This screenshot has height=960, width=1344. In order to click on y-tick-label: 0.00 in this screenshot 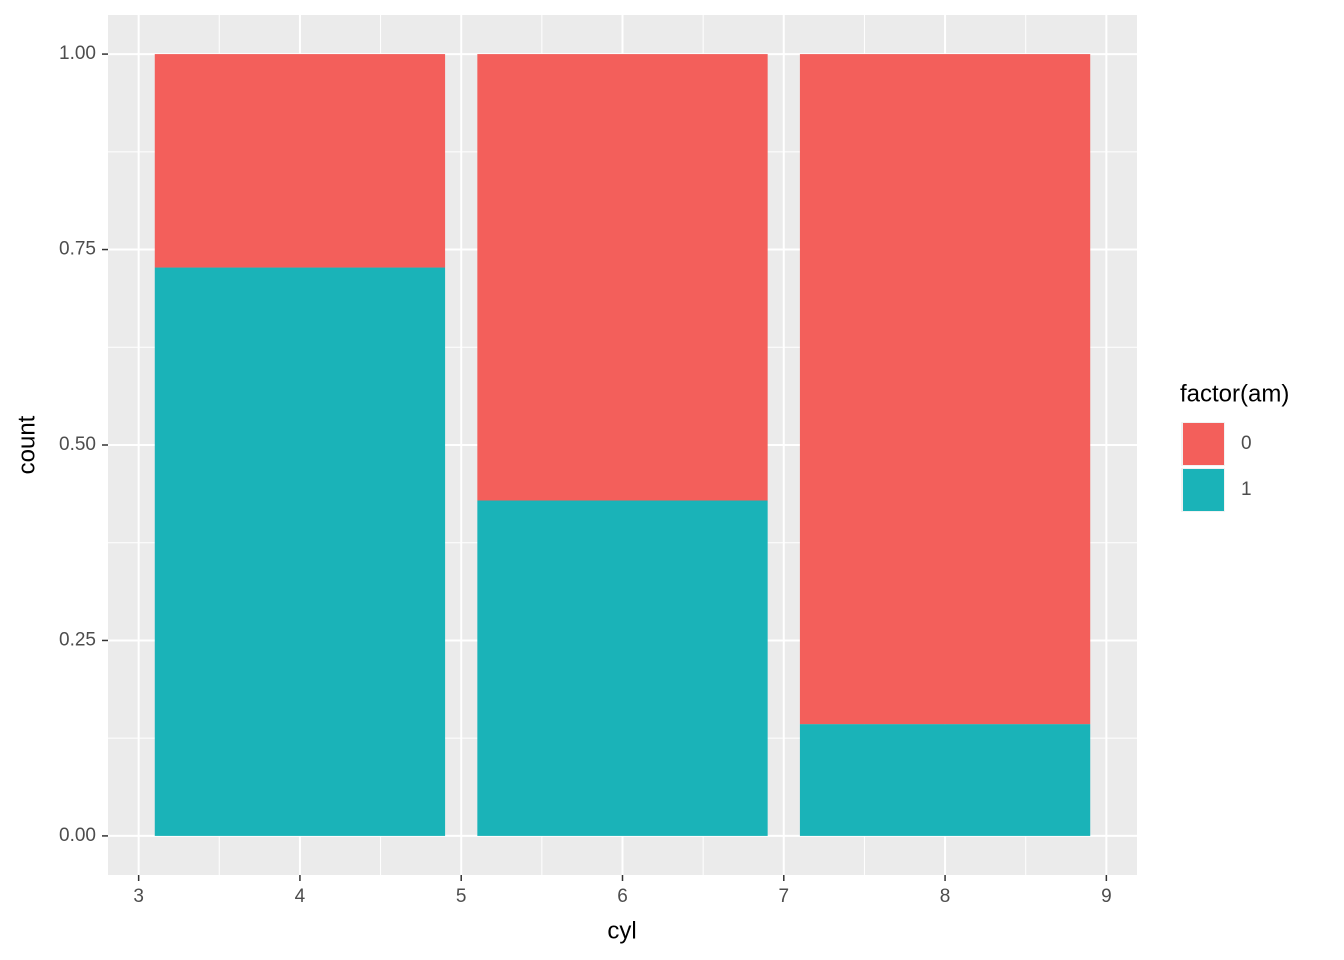, I will do `click(77, 835)`.